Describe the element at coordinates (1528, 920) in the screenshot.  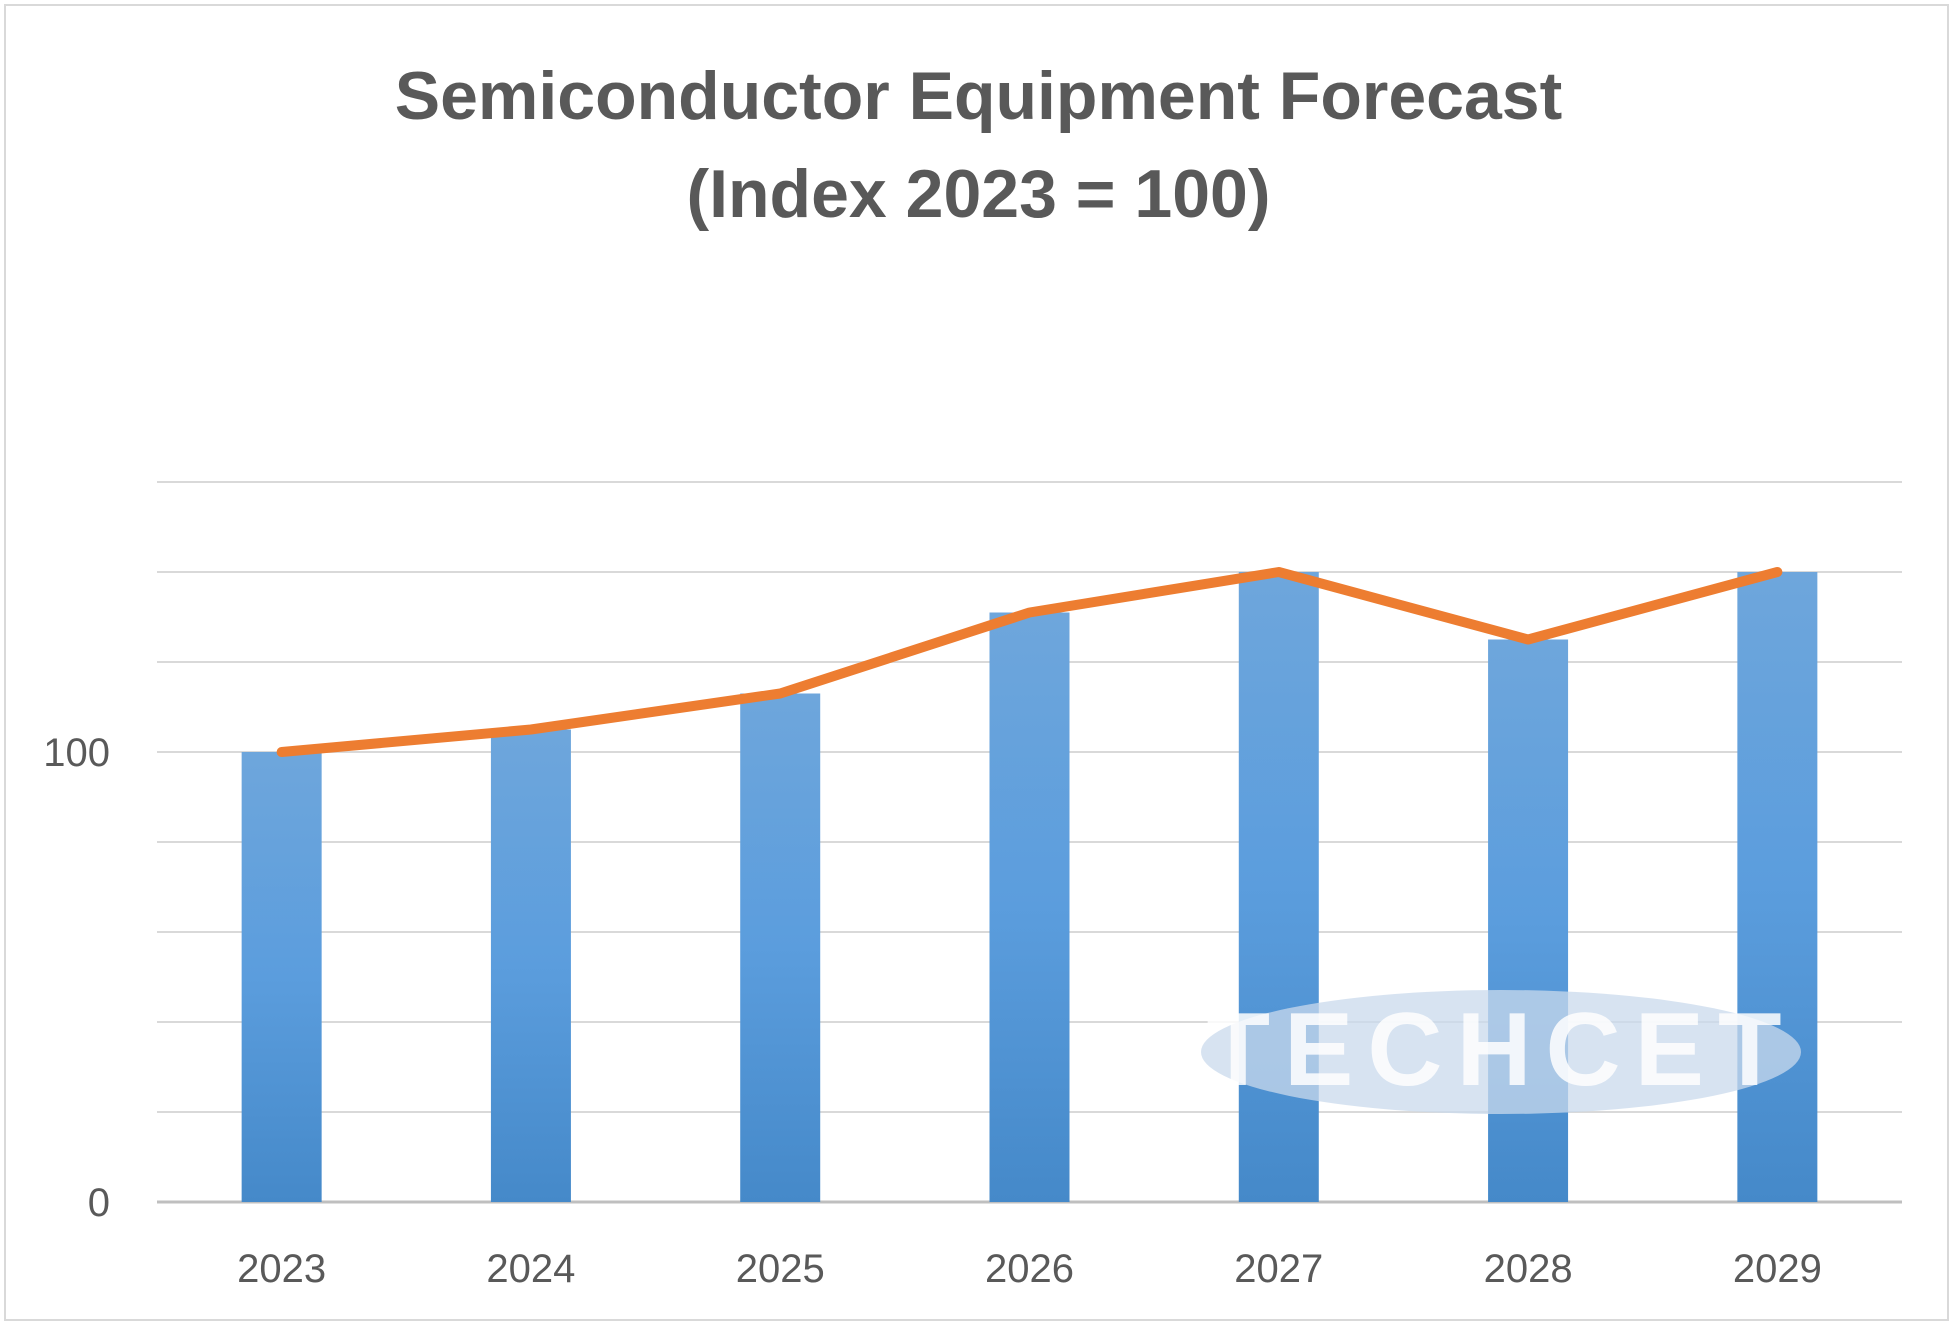
I see `bar-2028` at that location.